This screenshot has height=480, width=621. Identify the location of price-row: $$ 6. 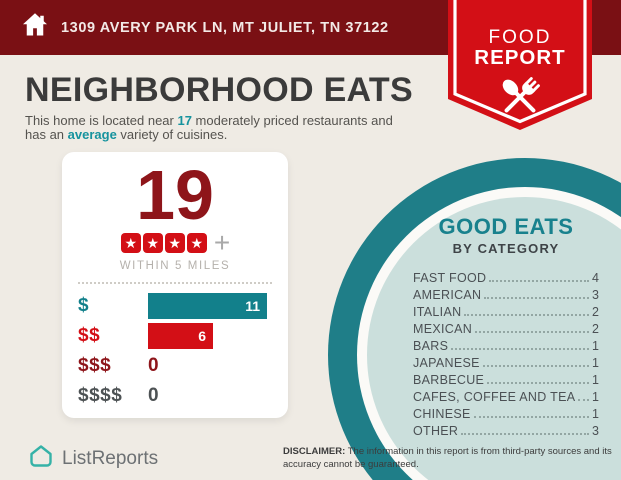
(175, 336).